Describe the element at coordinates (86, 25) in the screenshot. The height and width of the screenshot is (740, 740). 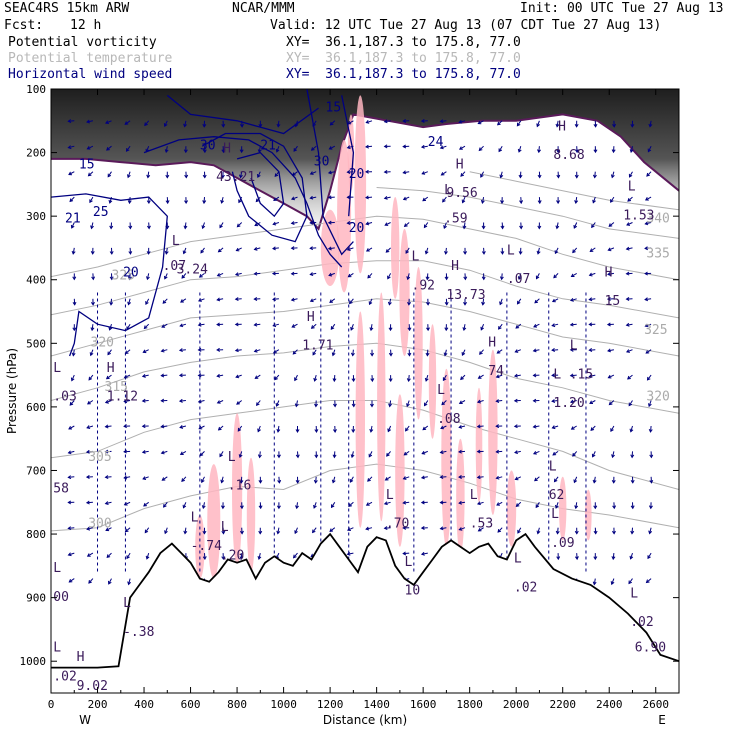
I see `forecast-hour: 12 h` at that location.